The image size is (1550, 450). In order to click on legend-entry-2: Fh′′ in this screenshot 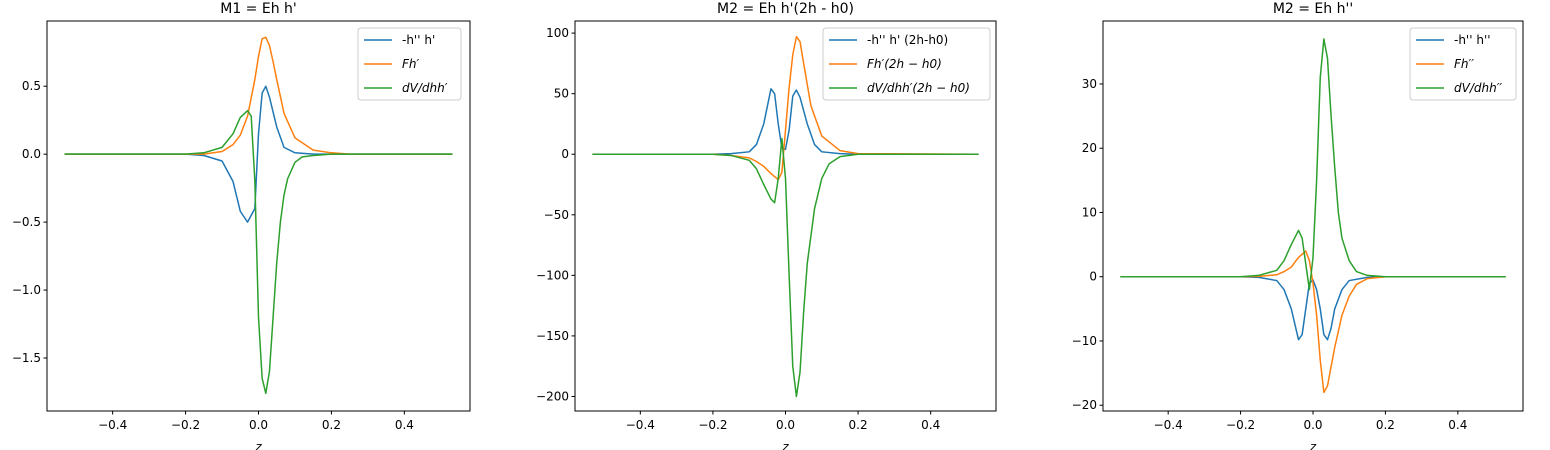, I will do `click(1464, 64)`.